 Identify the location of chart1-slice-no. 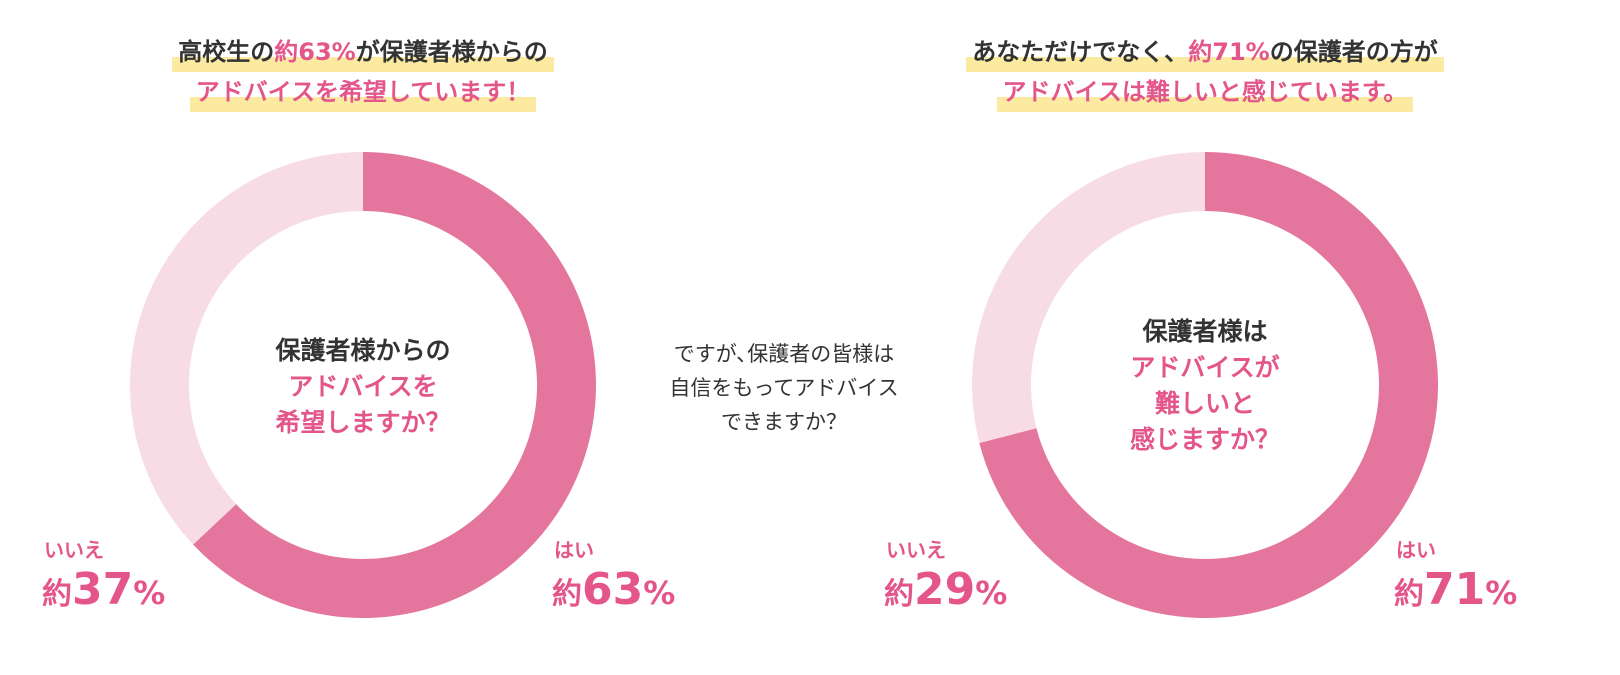
(246, 348).